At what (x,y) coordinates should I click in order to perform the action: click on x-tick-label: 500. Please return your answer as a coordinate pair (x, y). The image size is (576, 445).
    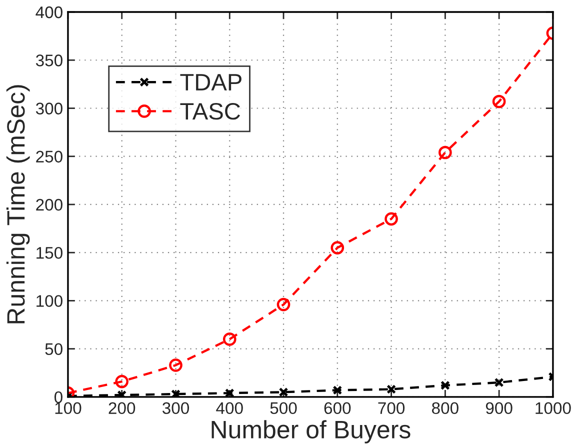
    Looking at the image, I should click on (283, 408).